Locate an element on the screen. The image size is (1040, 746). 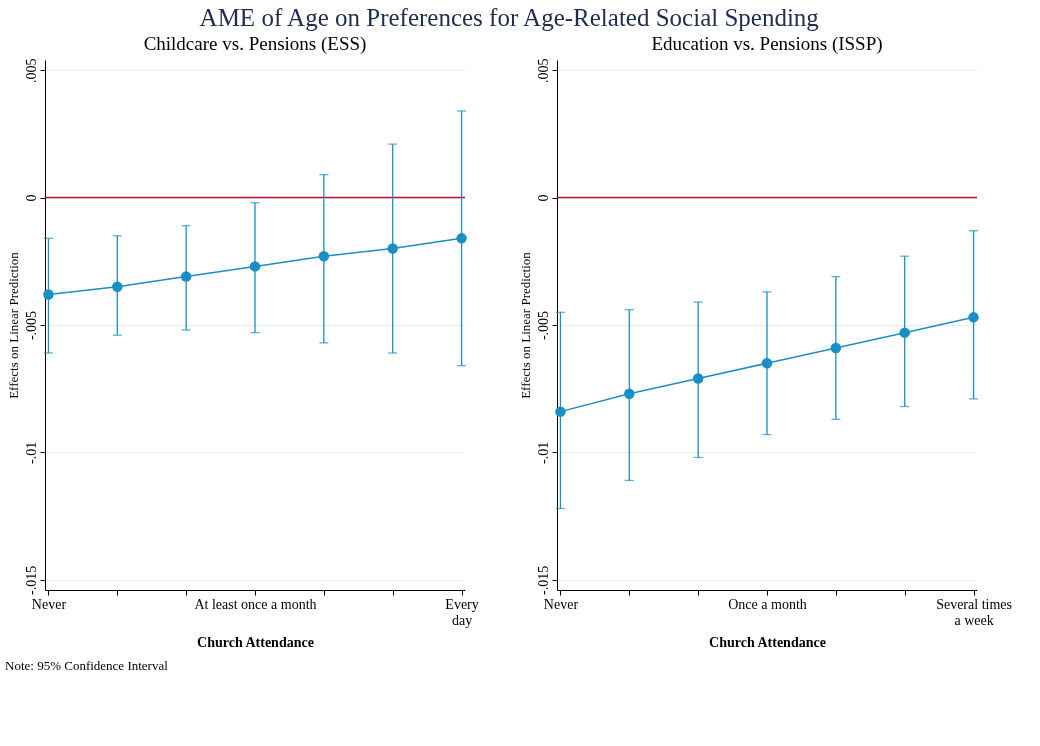
x-tick-label: Several times a week is located at coordinates (974, 612).